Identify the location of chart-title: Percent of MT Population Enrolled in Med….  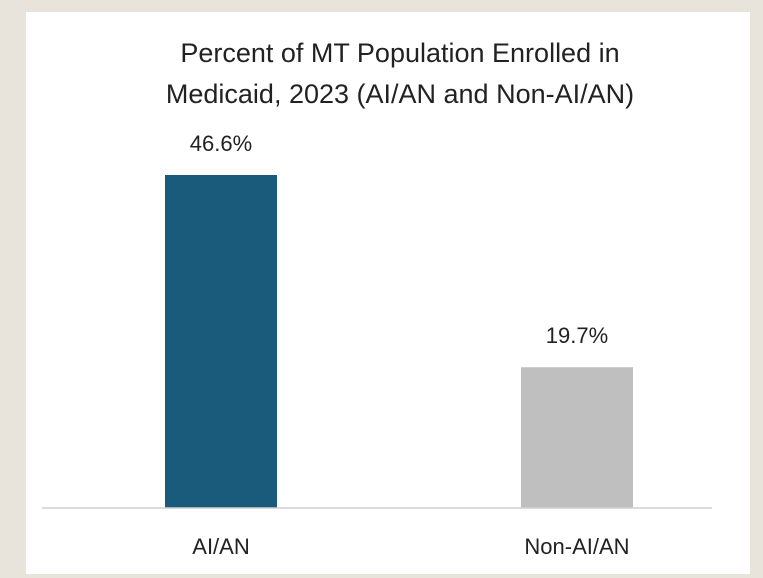
(400, 73).